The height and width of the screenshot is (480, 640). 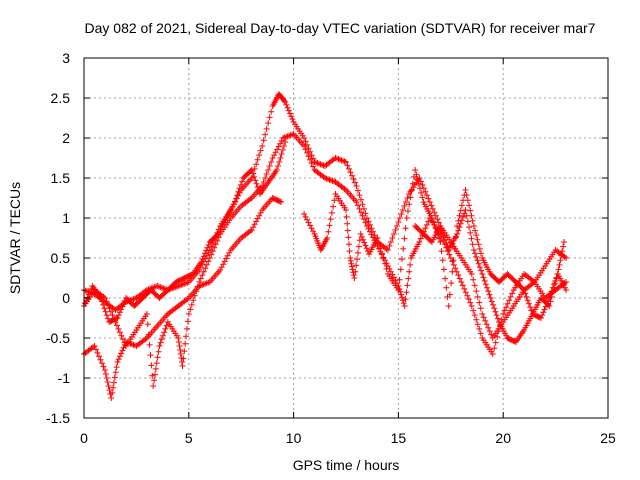 What do you see at coordinates (346, 465) in the screenshot?
I see `x-axis-label: GPS time / hours` at bounding box center [346, 465].